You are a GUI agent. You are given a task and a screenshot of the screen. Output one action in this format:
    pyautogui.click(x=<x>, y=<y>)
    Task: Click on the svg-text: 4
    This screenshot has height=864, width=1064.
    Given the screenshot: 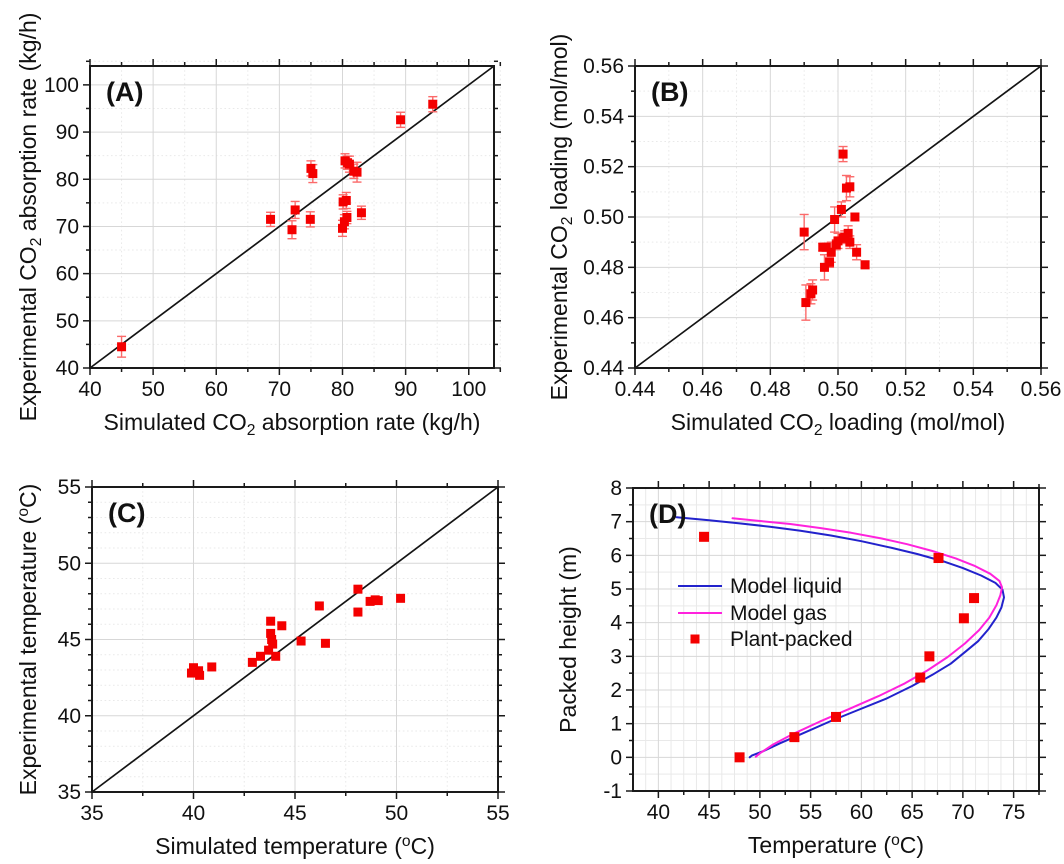 What is the action you would take?
    pyautogui.click(x=616, y=623)
    